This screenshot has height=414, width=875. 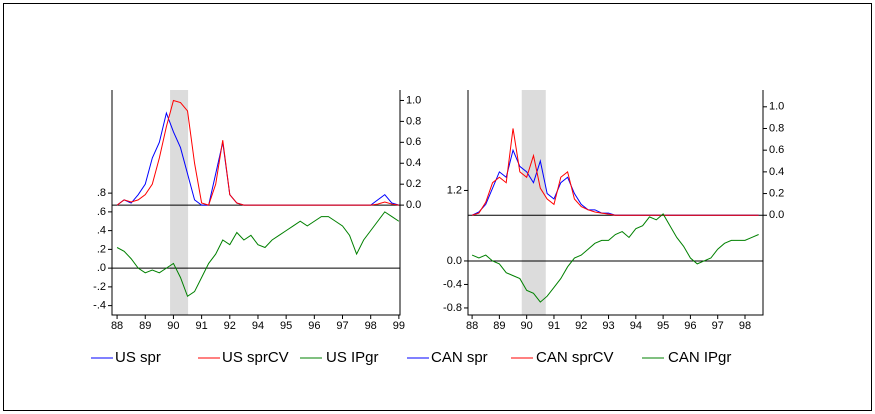 What do you see at coordinates (101, 212) in the screenshot?
I see `y-tick-label: .6` at bounding box center [101, 212].